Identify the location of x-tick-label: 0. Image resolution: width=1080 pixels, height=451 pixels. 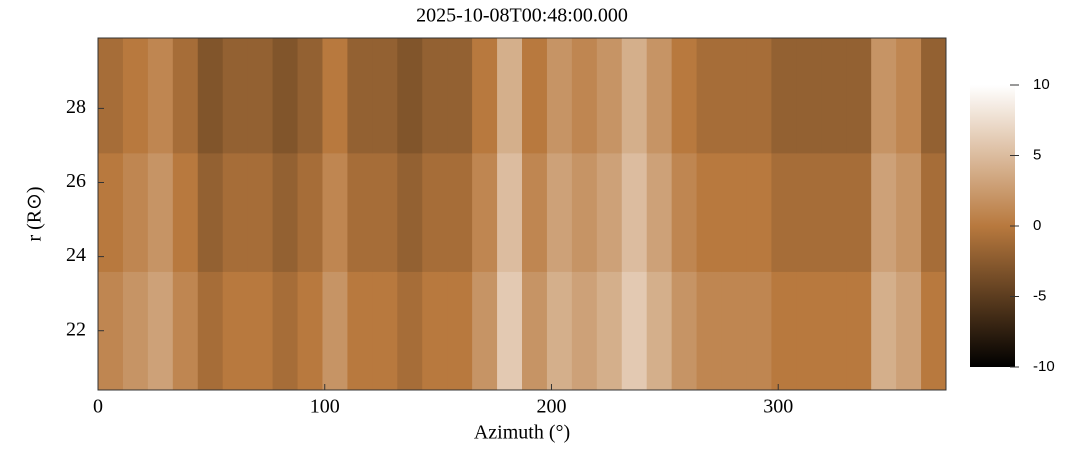
(98, 407).